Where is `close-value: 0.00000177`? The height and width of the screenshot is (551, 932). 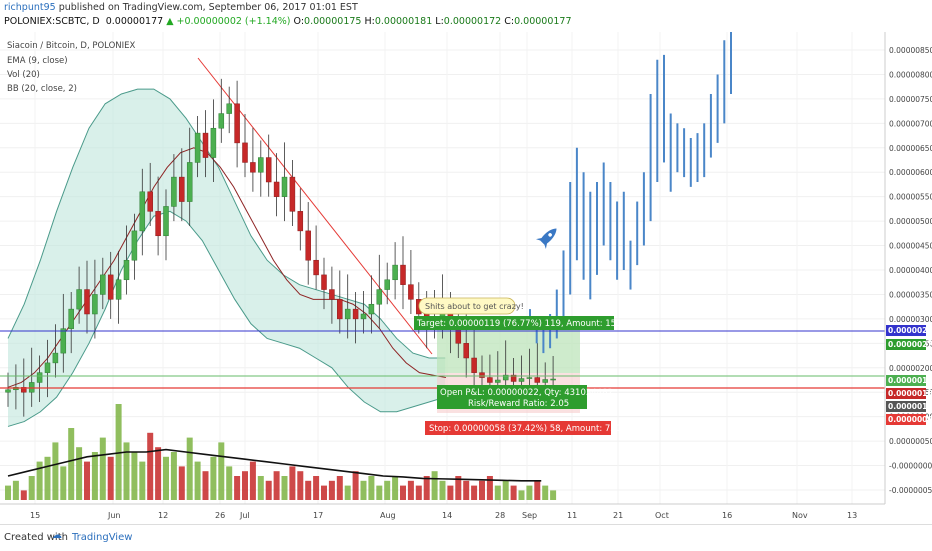 close-value: 0.00000177 is located at coordinates (543, 21).